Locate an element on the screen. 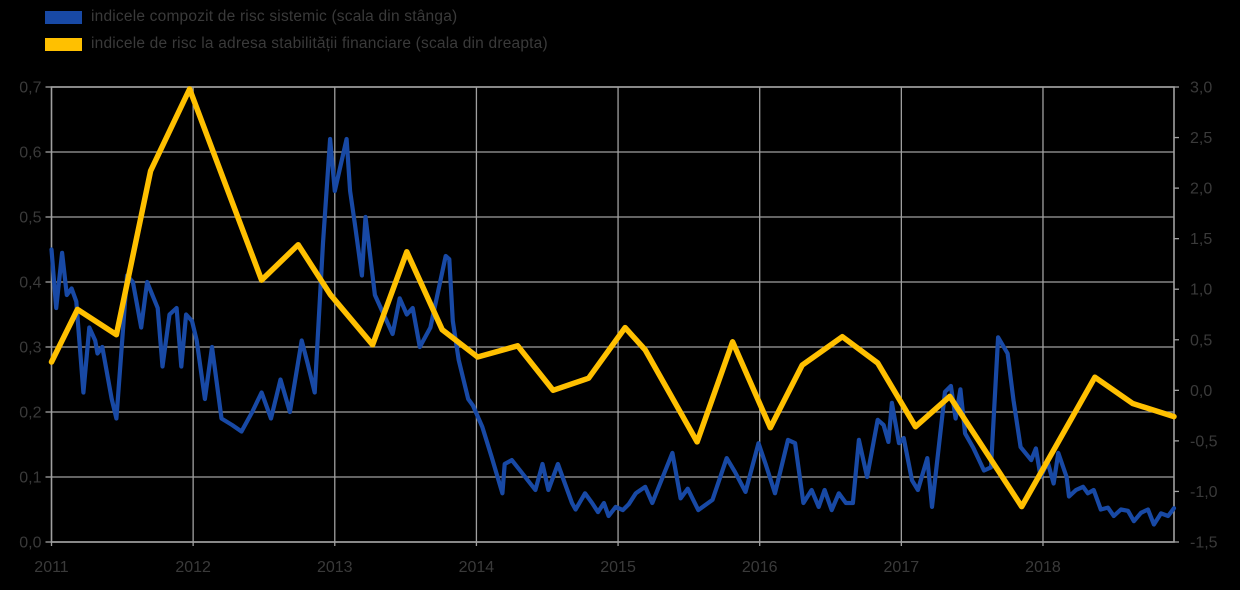  x-tick-label: 2013 is located at coordinates (335, 567).